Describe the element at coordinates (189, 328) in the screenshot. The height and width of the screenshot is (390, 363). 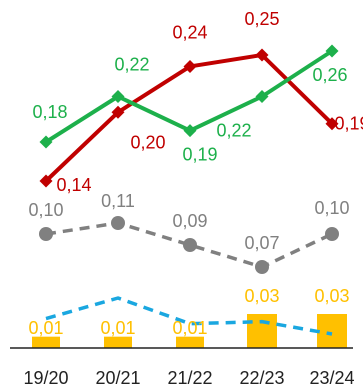
I see `series-3-label-2: 0,01` at that location.